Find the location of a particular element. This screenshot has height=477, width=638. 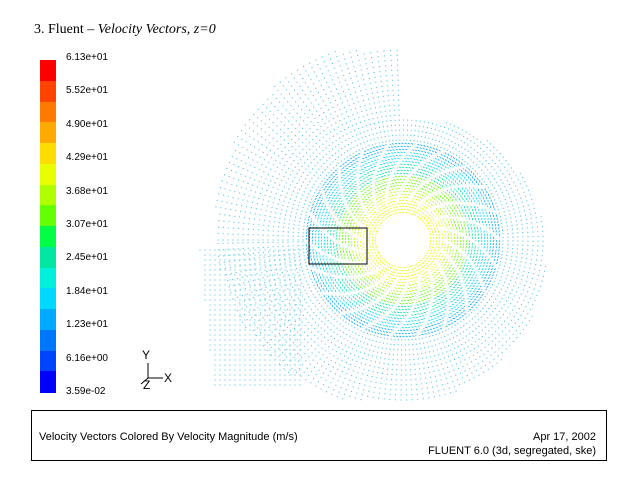

figure-title: 3. Fluent – Velocity Vectors, z=0 is located at coordinates (125, 30).